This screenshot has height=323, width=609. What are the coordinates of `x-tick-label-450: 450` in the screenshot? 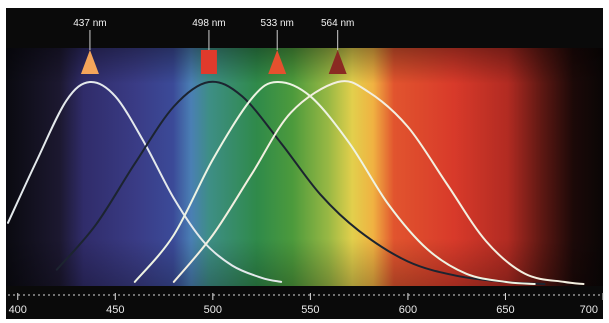 It's located at (115, 310).